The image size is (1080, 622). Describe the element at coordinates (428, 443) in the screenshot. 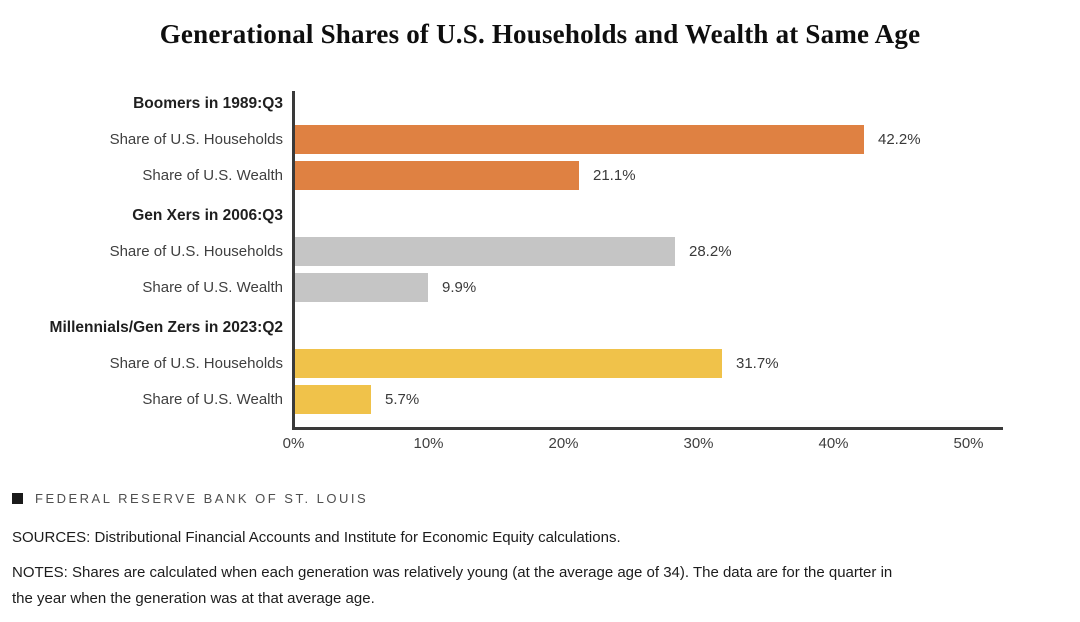

I see `x-tick-label: 10%` at that location.